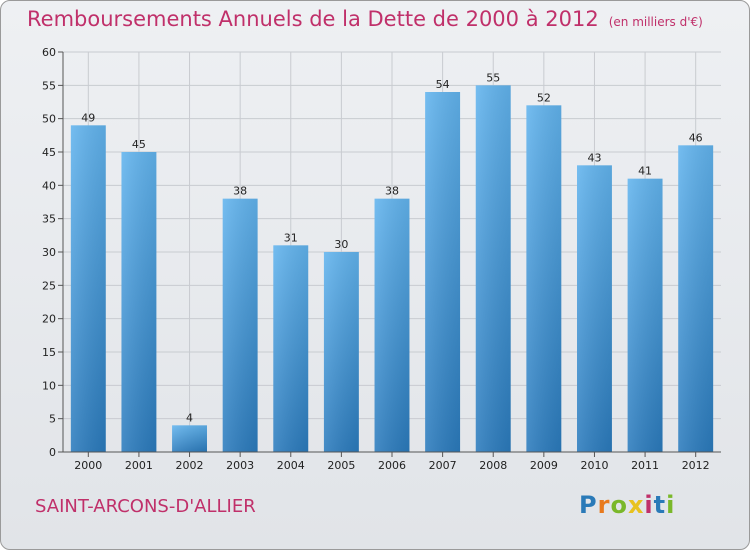 This screenshot has width=750, height=550. I want to click on bar-shade-2004, so click(291, 348).